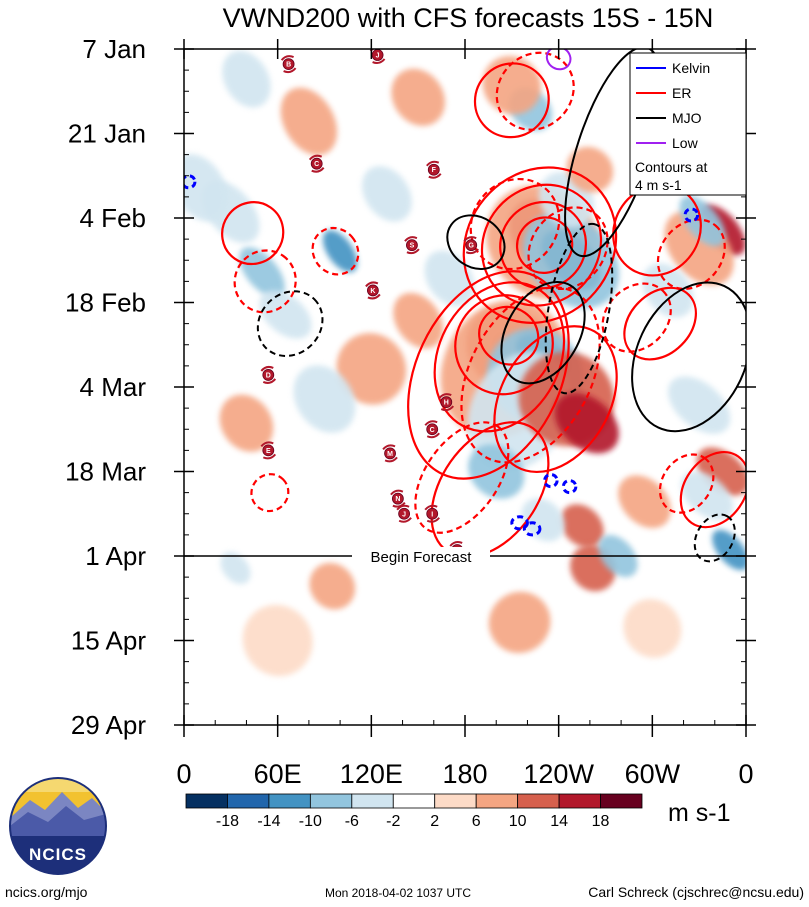  Describe the element at coordinates (658, 185) in the screenshot. I see `legend-note-line2: 4 m s-1` at that location.